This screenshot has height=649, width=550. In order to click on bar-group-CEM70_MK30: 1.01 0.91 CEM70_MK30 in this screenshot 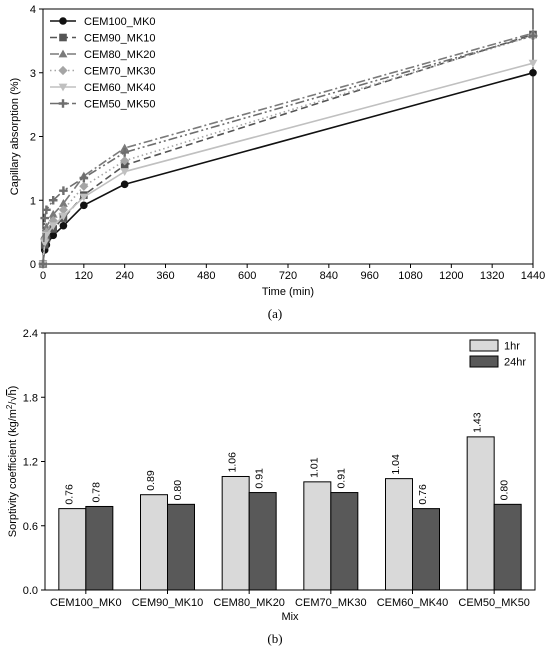, I will do `click(331, 533)`.